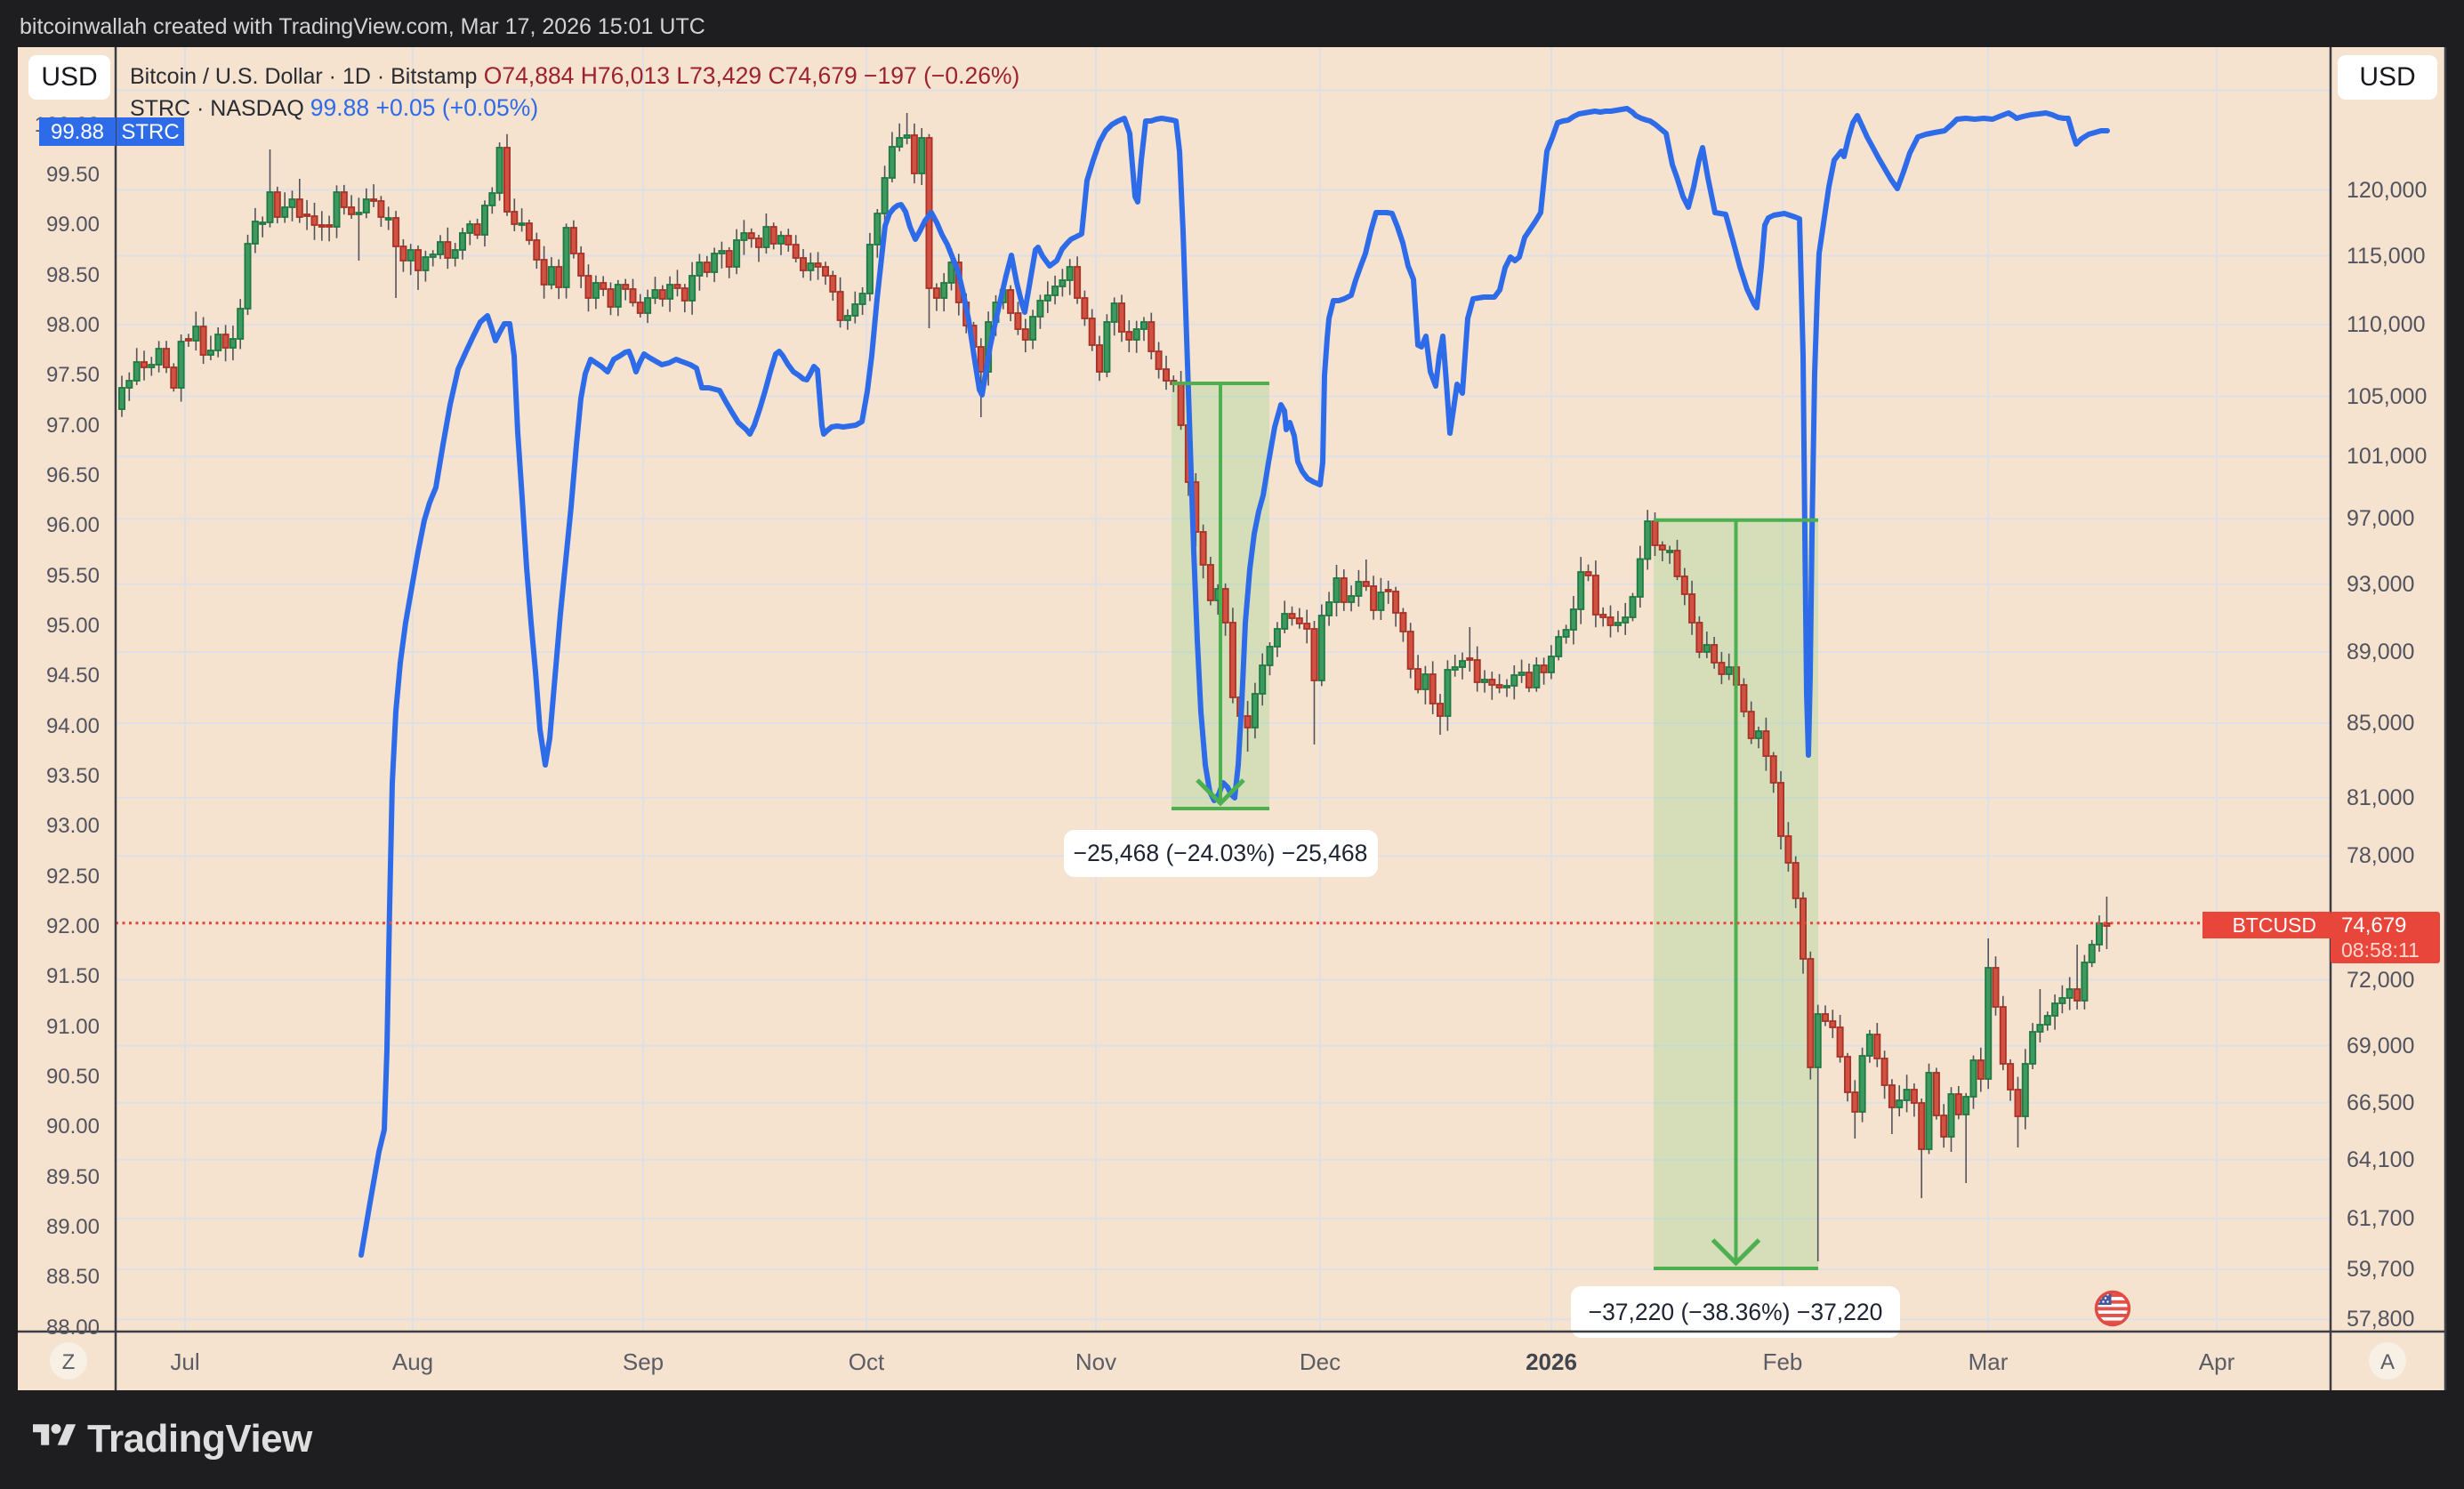 The width and height of the screenshot is (2464, 1489). Describe the element at coordinates (73, 1227) in the screenshot. I see `svg-text: 89.00` at that location.